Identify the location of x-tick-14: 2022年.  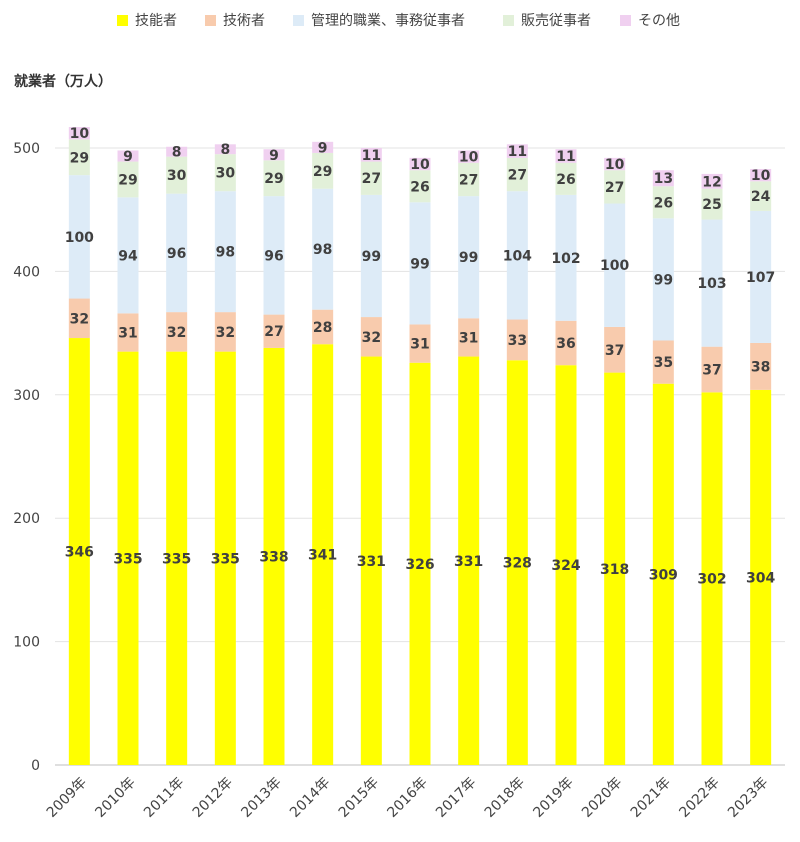
(699, 798).